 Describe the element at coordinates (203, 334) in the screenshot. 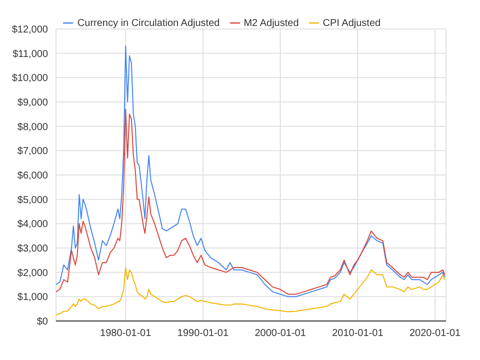

I see `x-tick-label: 1990-01-01` at that location.